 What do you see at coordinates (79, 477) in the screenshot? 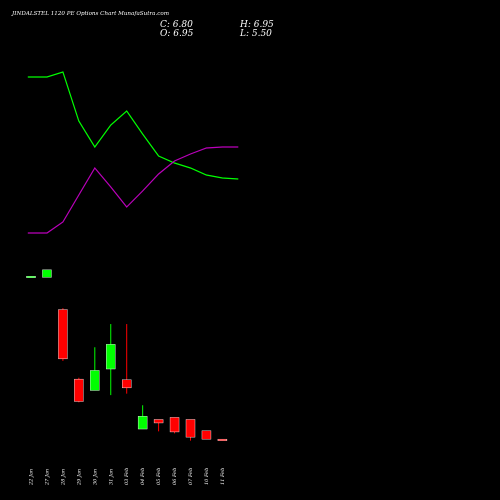
I see `x-tick-label: 29 Jan` at bounding box center [79, 477].